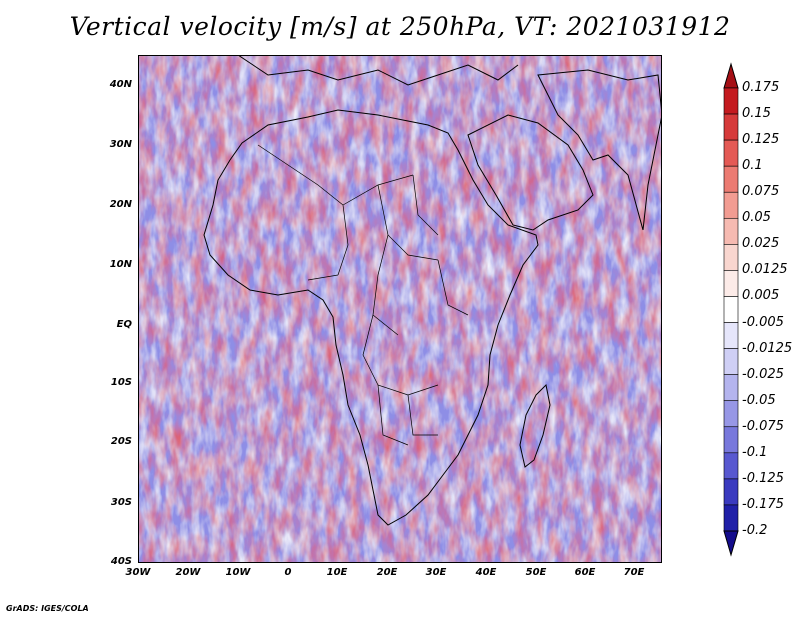  Describe the element at coordinates (756, 218) in the screenshot. I see `colorbar-tick-label: 0.05` at that location.